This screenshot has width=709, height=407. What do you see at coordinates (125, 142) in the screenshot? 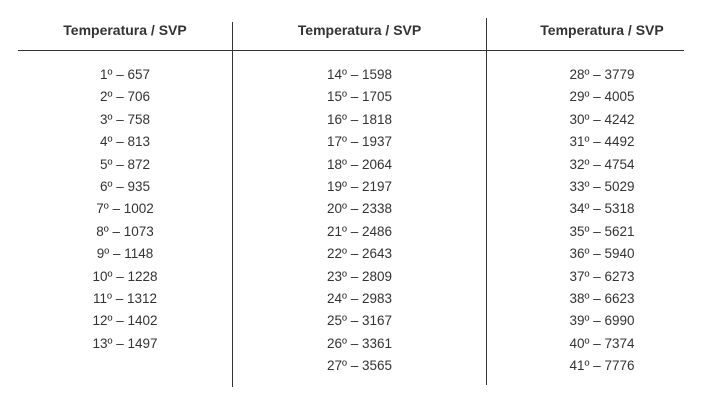
I see `table-cell: 4º – 813` at bounding box center [125, 142].